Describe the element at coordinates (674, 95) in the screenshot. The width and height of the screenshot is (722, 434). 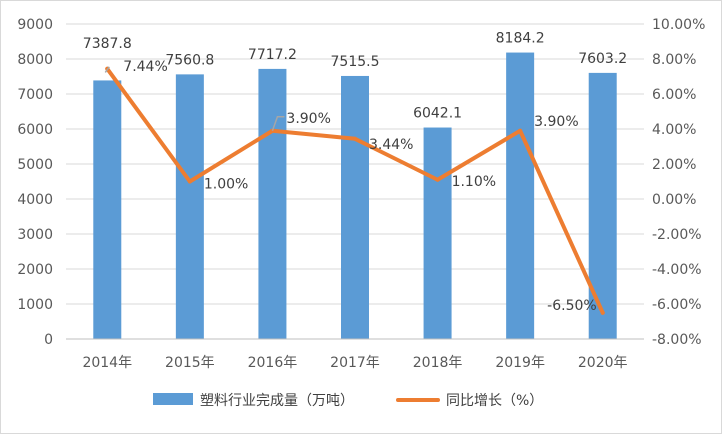
I see `y-right-tick-label: 6.00%` at that location.